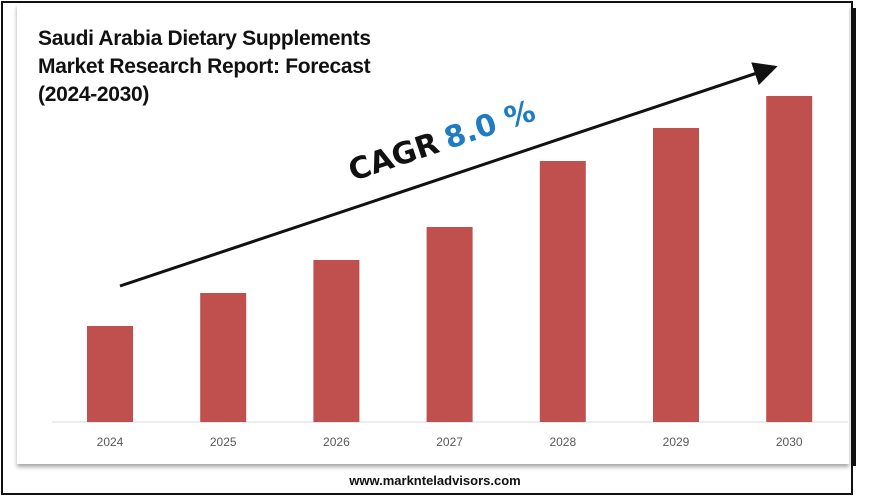 This screenshot has height=499, width=870. What do you see at coordinates (562, 442) in the screenshot?
I see `x-tick-label: 2028` at bounding box center [562, 442].